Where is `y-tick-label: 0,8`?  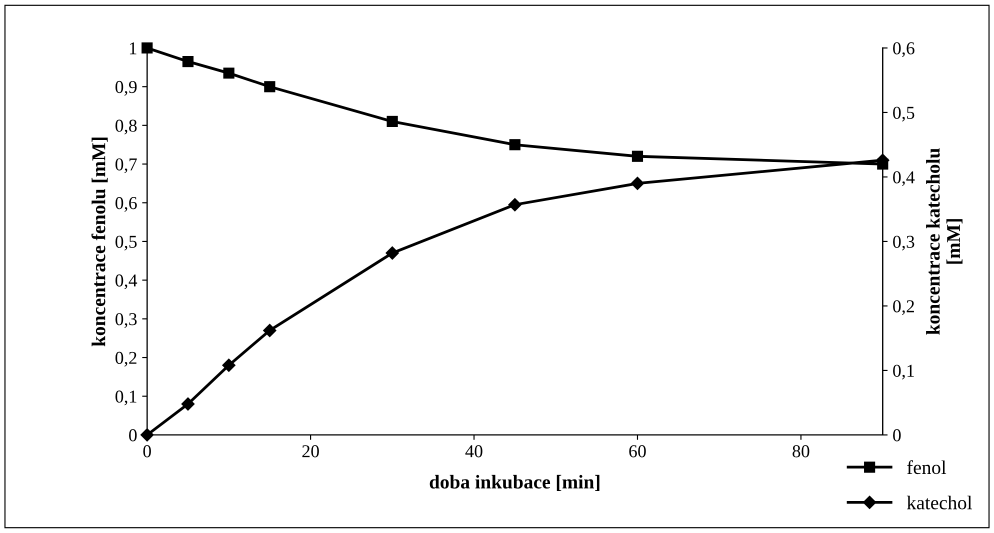
y-tick-label: 0,8 is located at coordinates (126, 127).